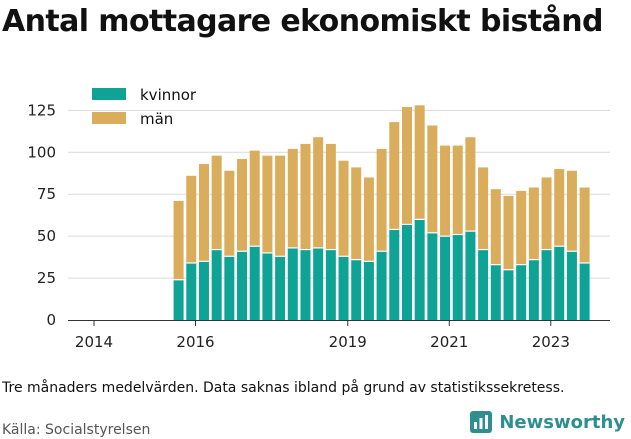 The width and height of the screenshot is (631, 439). I want to click on x-tick-label: 2014, so click(94, 342).